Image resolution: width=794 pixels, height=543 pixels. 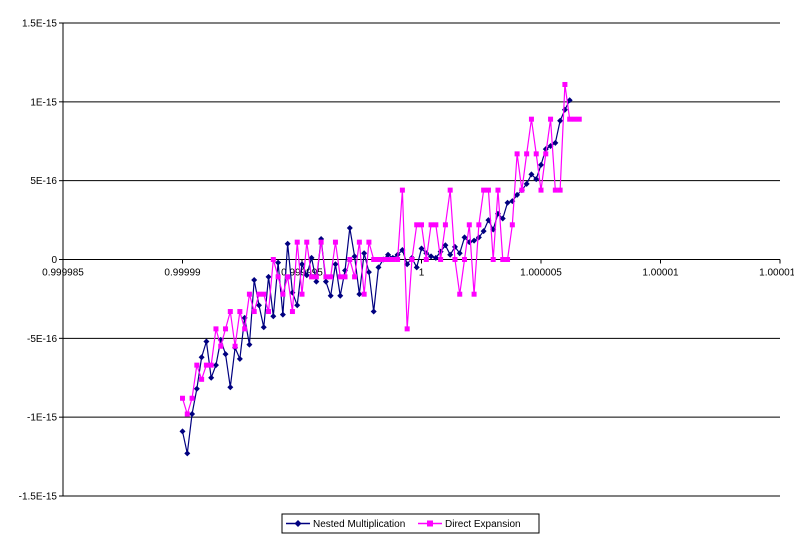 I want to click on legend: Nested Multiplication Direct Expansion, so click(x=410, y=523).